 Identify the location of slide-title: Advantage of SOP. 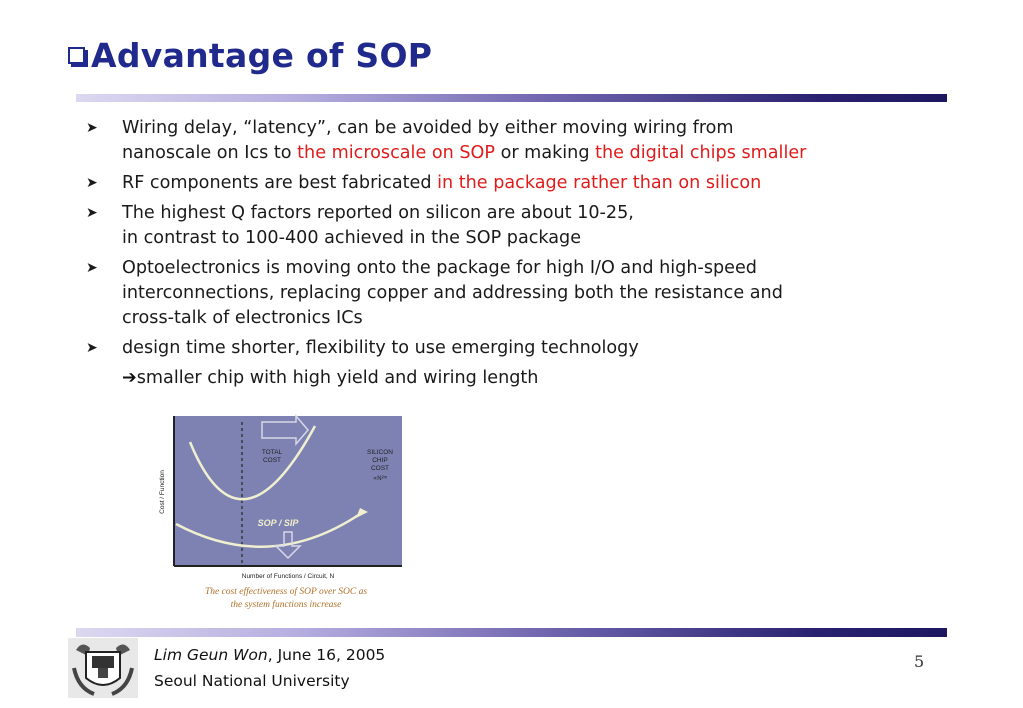
(250, 55).